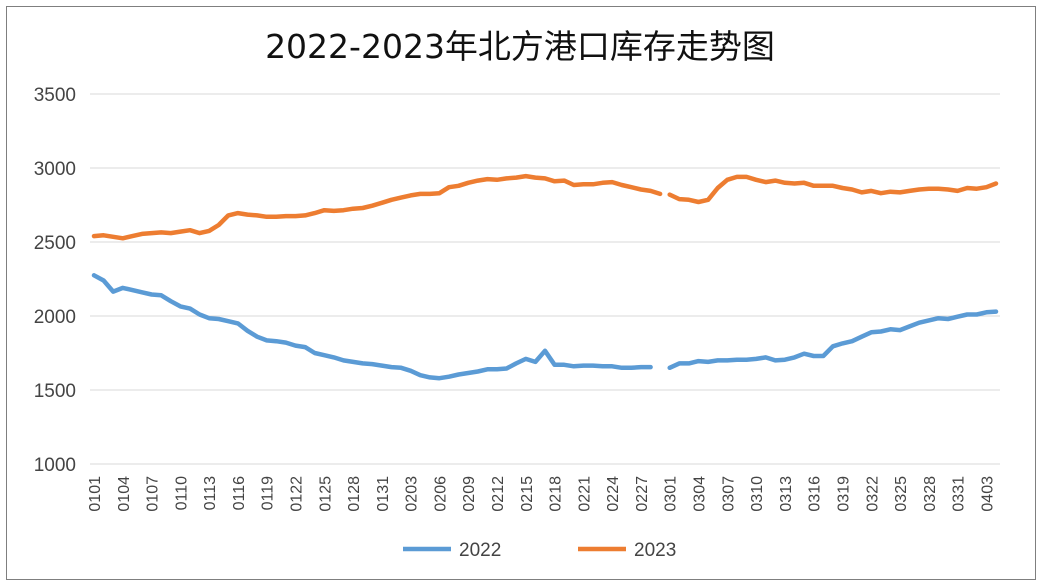 This screenshot has height=588, width=1044. I want to click on y-axis-ticks: 1000 1500 2000 2500 3000 3500, so click(55, 280).